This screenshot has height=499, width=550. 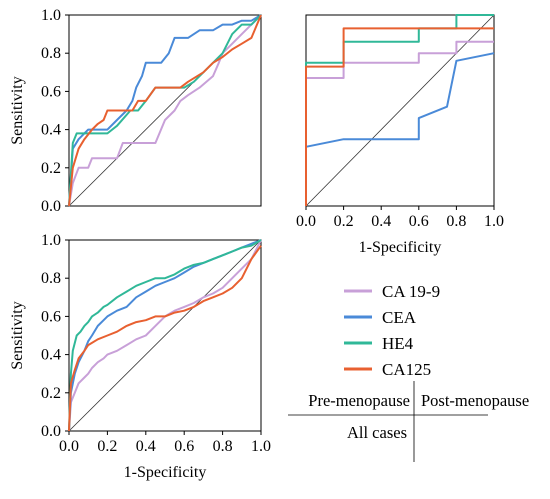 What do you see at coordinates (377, 432) in the screenshot?
I see `layout-key-bottom-left: All cases` at bounding box center [377, 432].